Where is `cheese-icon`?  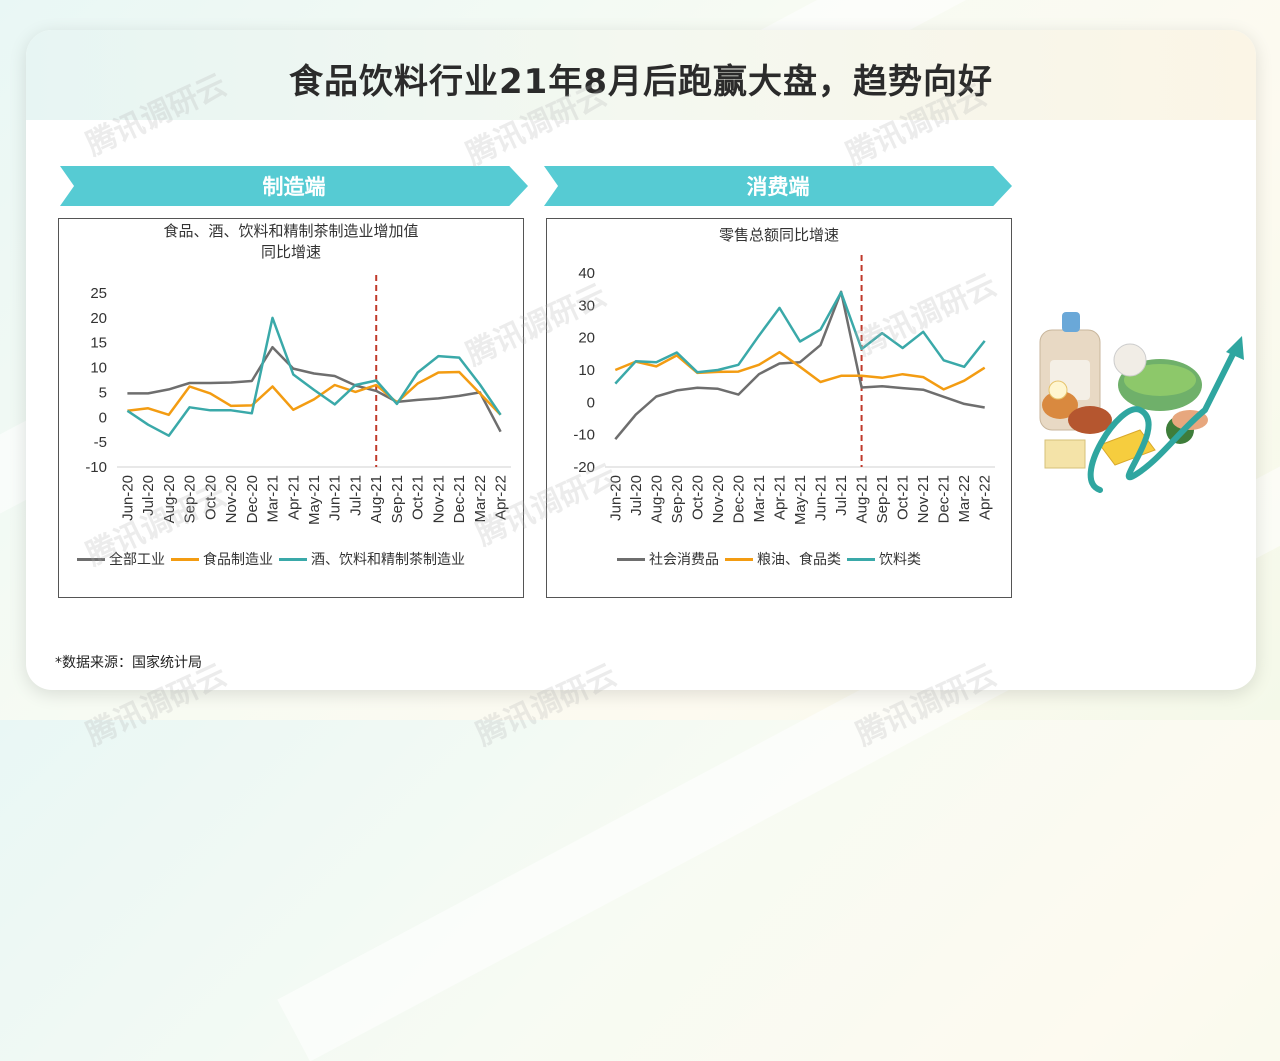 cheese-icon is located at coordinates (1127, 447).